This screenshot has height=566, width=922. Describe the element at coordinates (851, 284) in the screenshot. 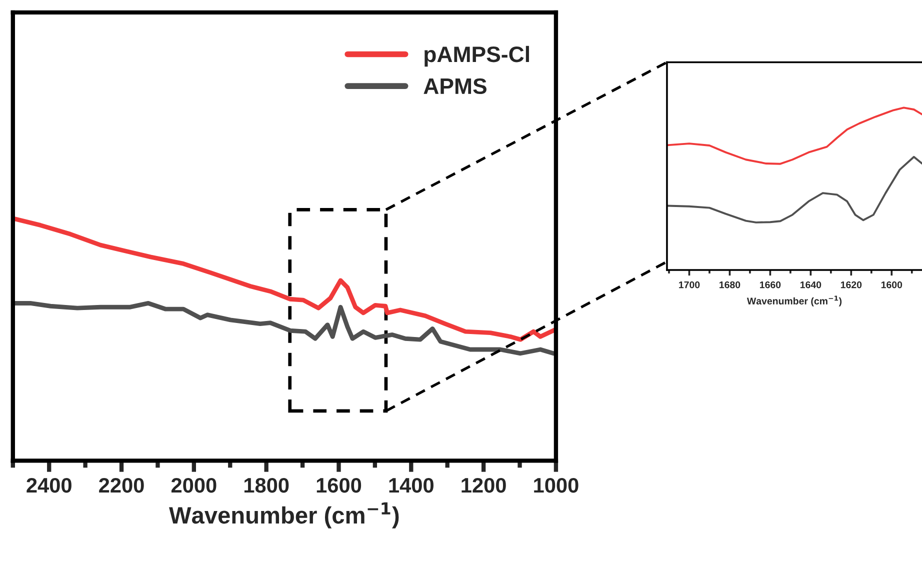

I see `x-tick-label: 1620` at that location.